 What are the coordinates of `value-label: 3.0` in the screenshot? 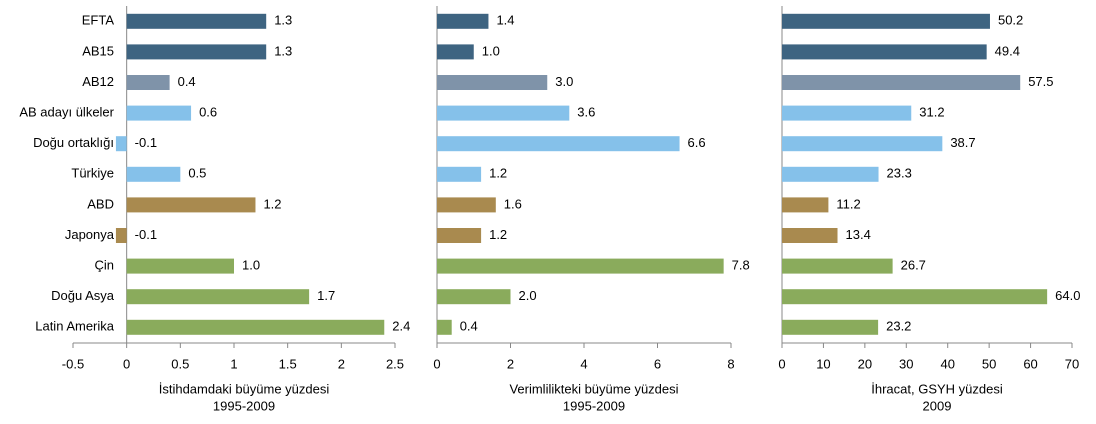 It's located at (564, 81).